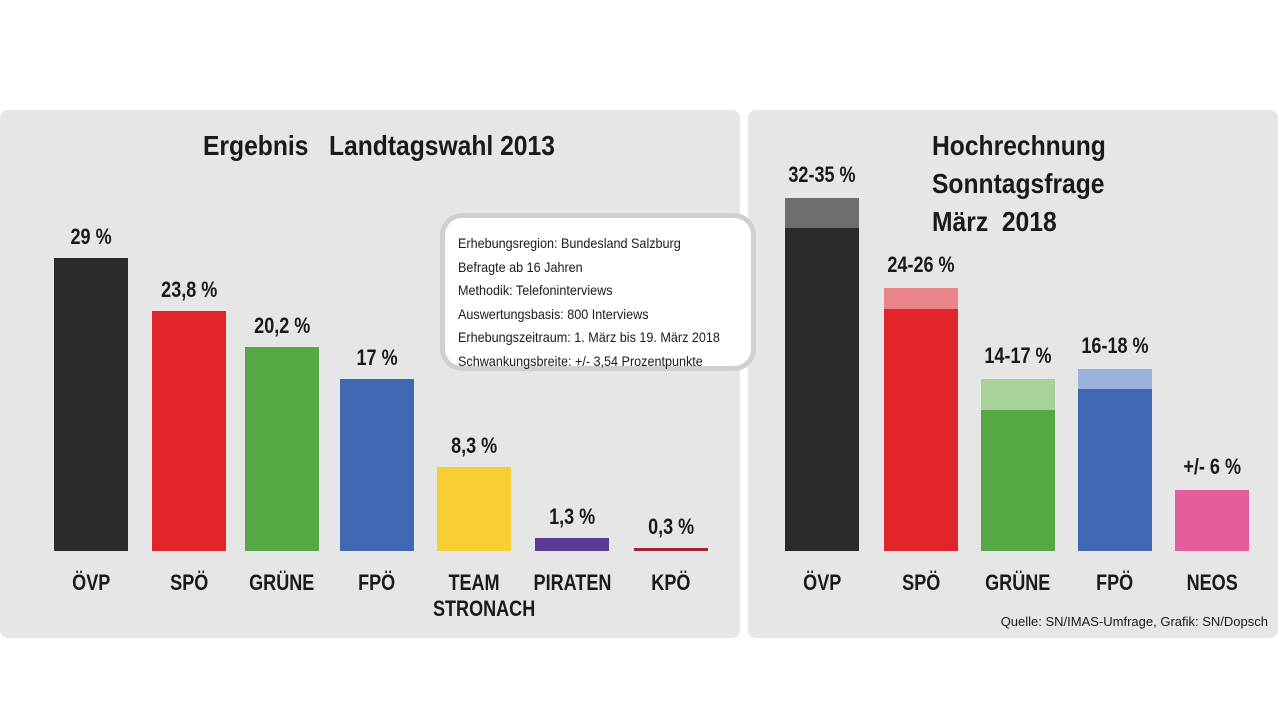  I want to click on category-label-text: NEOS, so click(1212, 582).